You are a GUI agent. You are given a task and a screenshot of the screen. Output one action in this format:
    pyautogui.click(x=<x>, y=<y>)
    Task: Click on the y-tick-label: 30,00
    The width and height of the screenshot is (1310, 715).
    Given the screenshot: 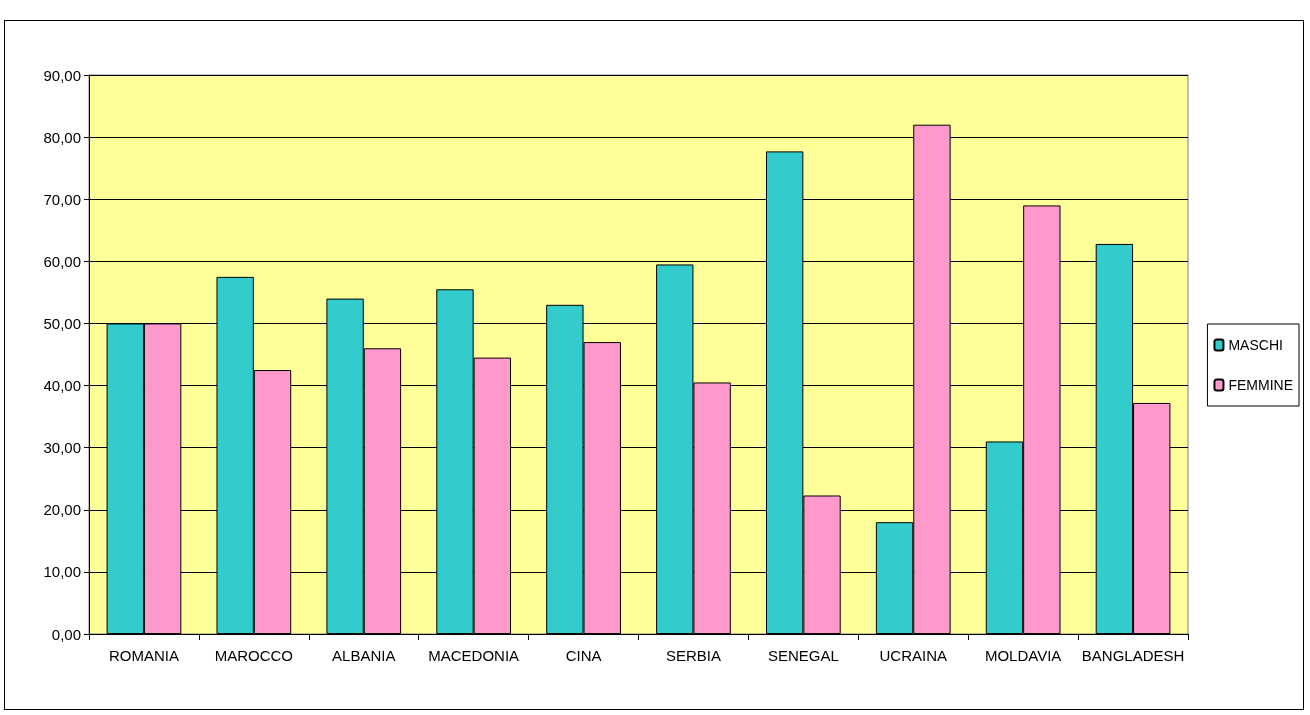 What is the action you would take?
    pyautogui.click(x=62, y=448)
    